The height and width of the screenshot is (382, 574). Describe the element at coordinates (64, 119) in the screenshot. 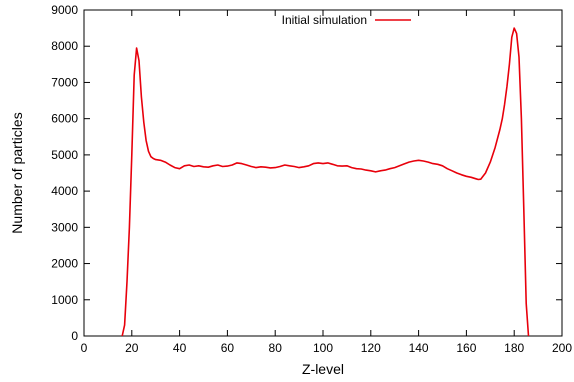

I see `y-tick-label: 6000` at that location.